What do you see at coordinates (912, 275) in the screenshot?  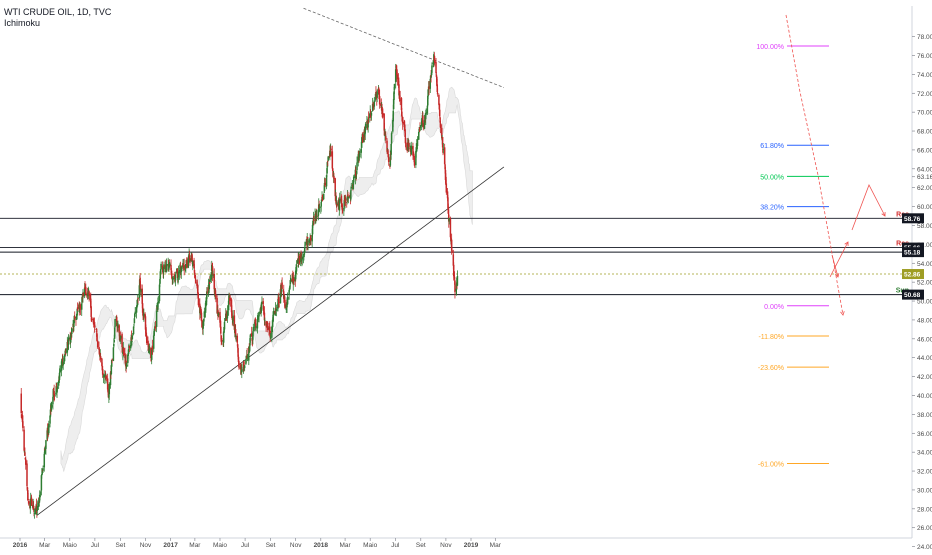 I see `price-tag: 52.86` at bounding box center [912, 275].